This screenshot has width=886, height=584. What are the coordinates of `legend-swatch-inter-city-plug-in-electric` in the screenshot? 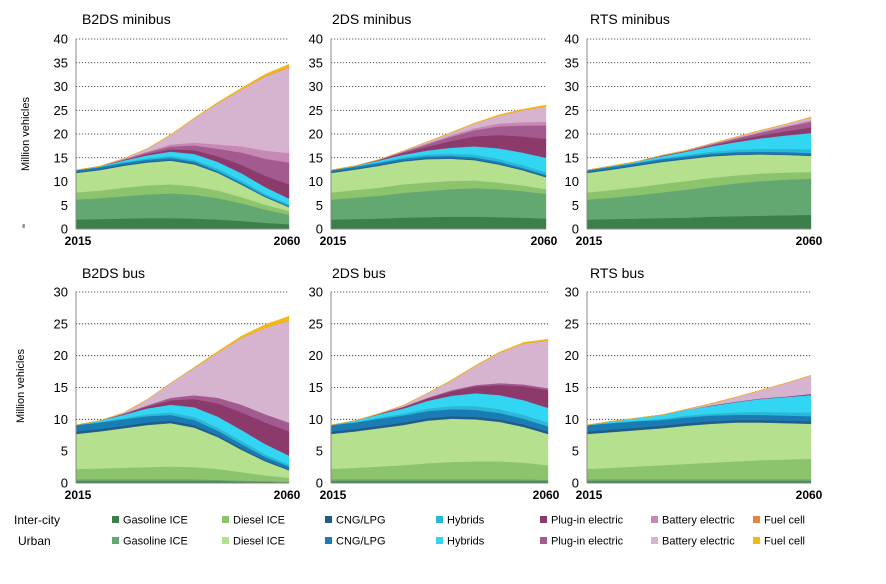 It's located at (543, 519).